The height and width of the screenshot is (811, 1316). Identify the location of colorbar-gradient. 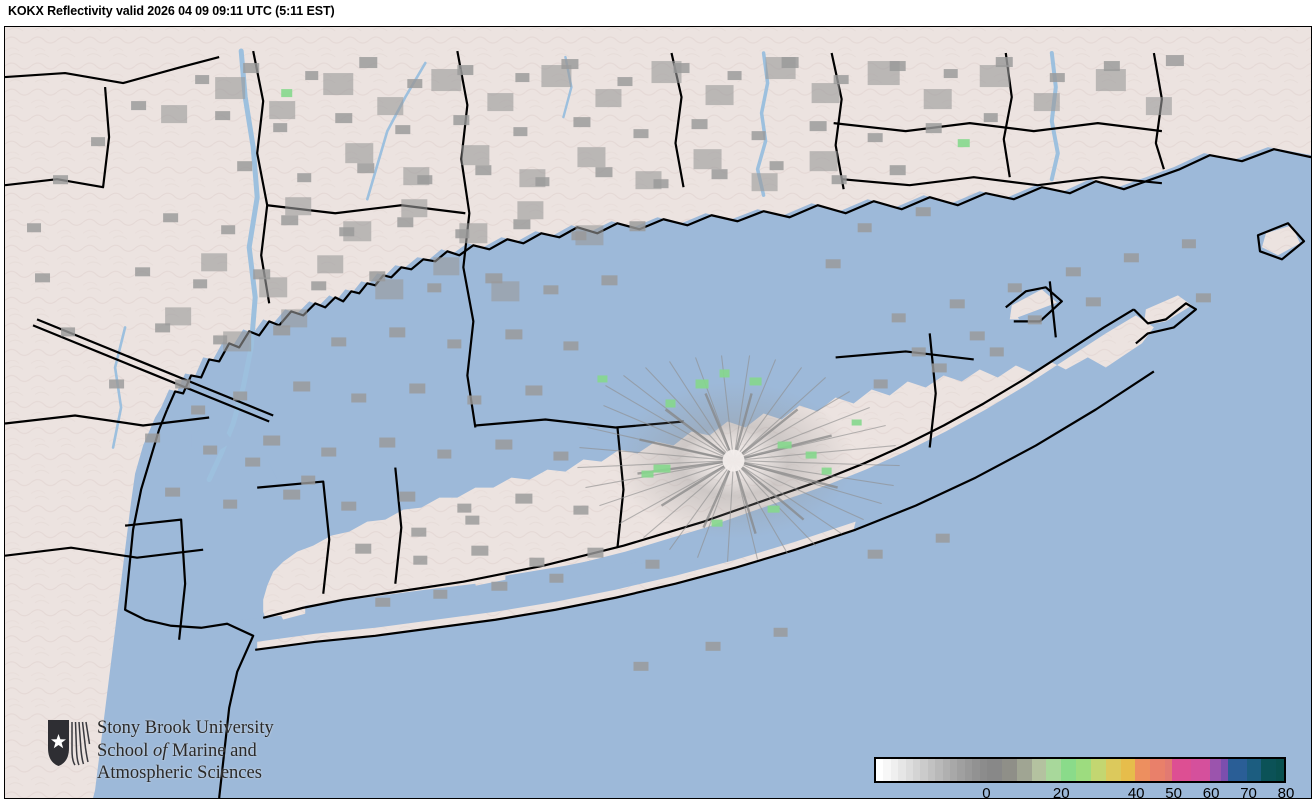
(1080, 770).